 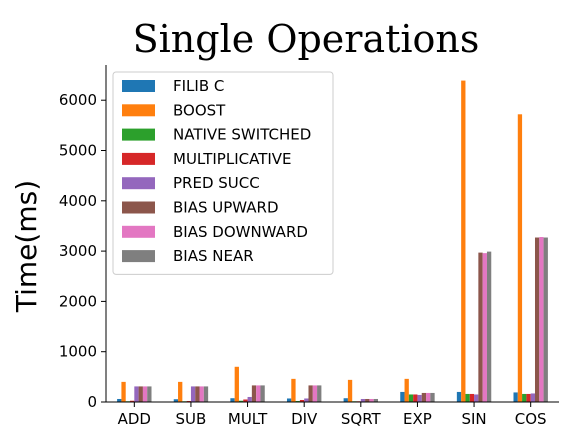 What do you see at coordinates (293, 390) in the screenshot?
I see `bar-boost-div` at bounding box center [293, 390].